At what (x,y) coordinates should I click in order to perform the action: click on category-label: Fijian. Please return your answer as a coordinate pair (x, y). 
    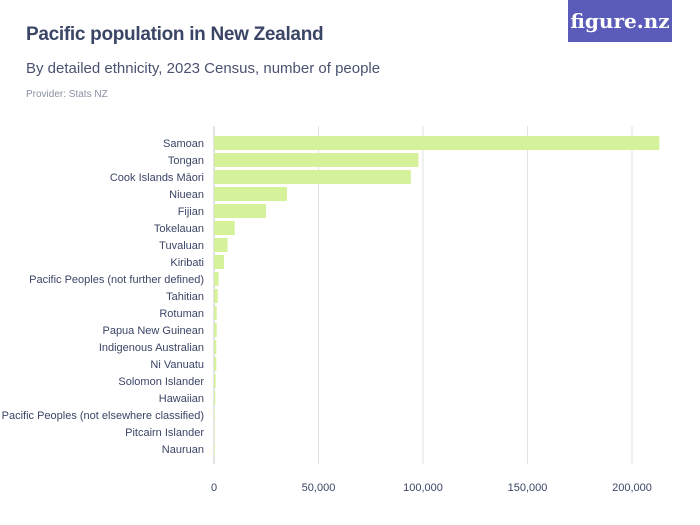
    Looking at the image, I should click on (191, 212).